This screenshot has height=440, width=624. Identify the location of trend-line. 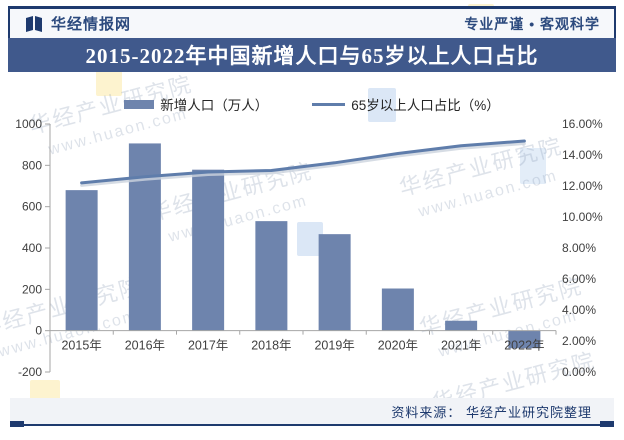
(303, 162).